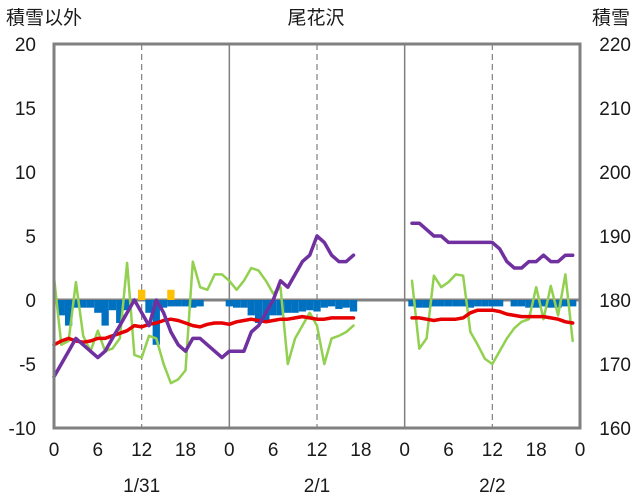  I want to click on left-axis-title: 積雪以外, so click(44, 18).